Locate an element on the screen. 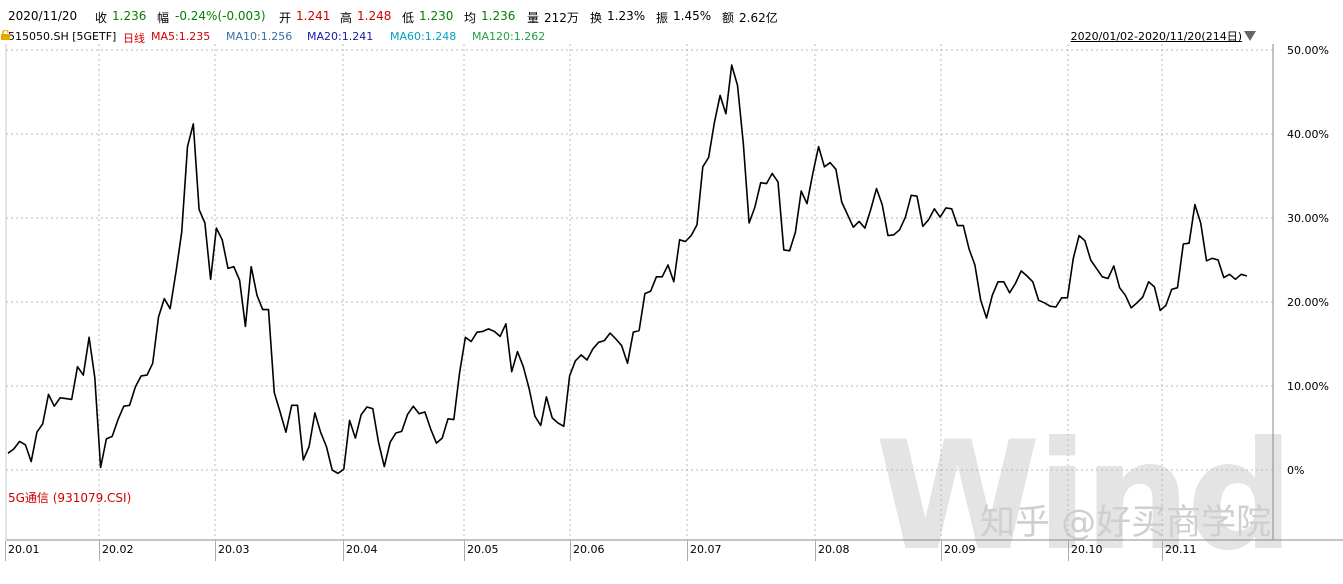 Image resolution: width=1343 pixels, height=584 pixels. y-tick-labels: 0% 10.00% 20.00% 30.00% 40.00% 50.00% is located at coordinates (1308, 260).